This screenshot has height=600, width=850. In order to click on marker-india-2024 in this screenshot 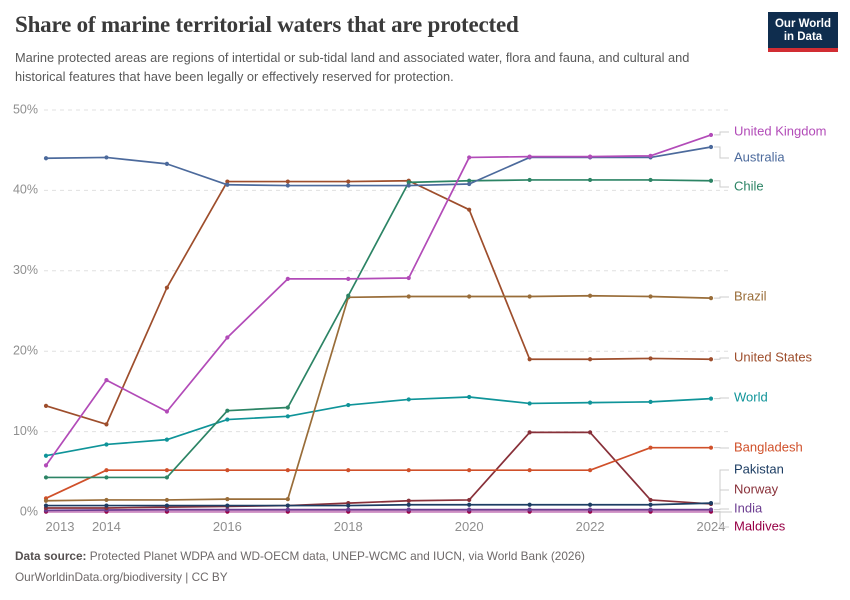, I will do `click(711, 509)`.